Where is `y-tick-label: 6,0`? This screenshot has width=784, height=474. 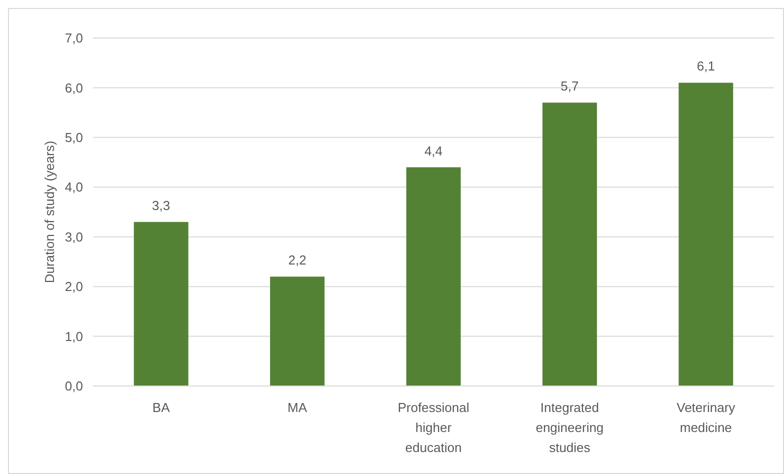
y-tick-label: 6,0 is located at coordinates (73, 88).